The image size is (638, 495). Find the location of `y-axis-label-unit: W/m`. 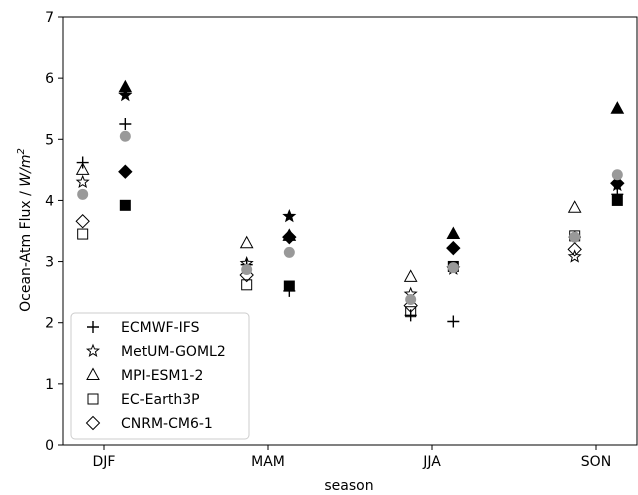

y-axis-label-unit: W/m is located at coordinates (26, 171).